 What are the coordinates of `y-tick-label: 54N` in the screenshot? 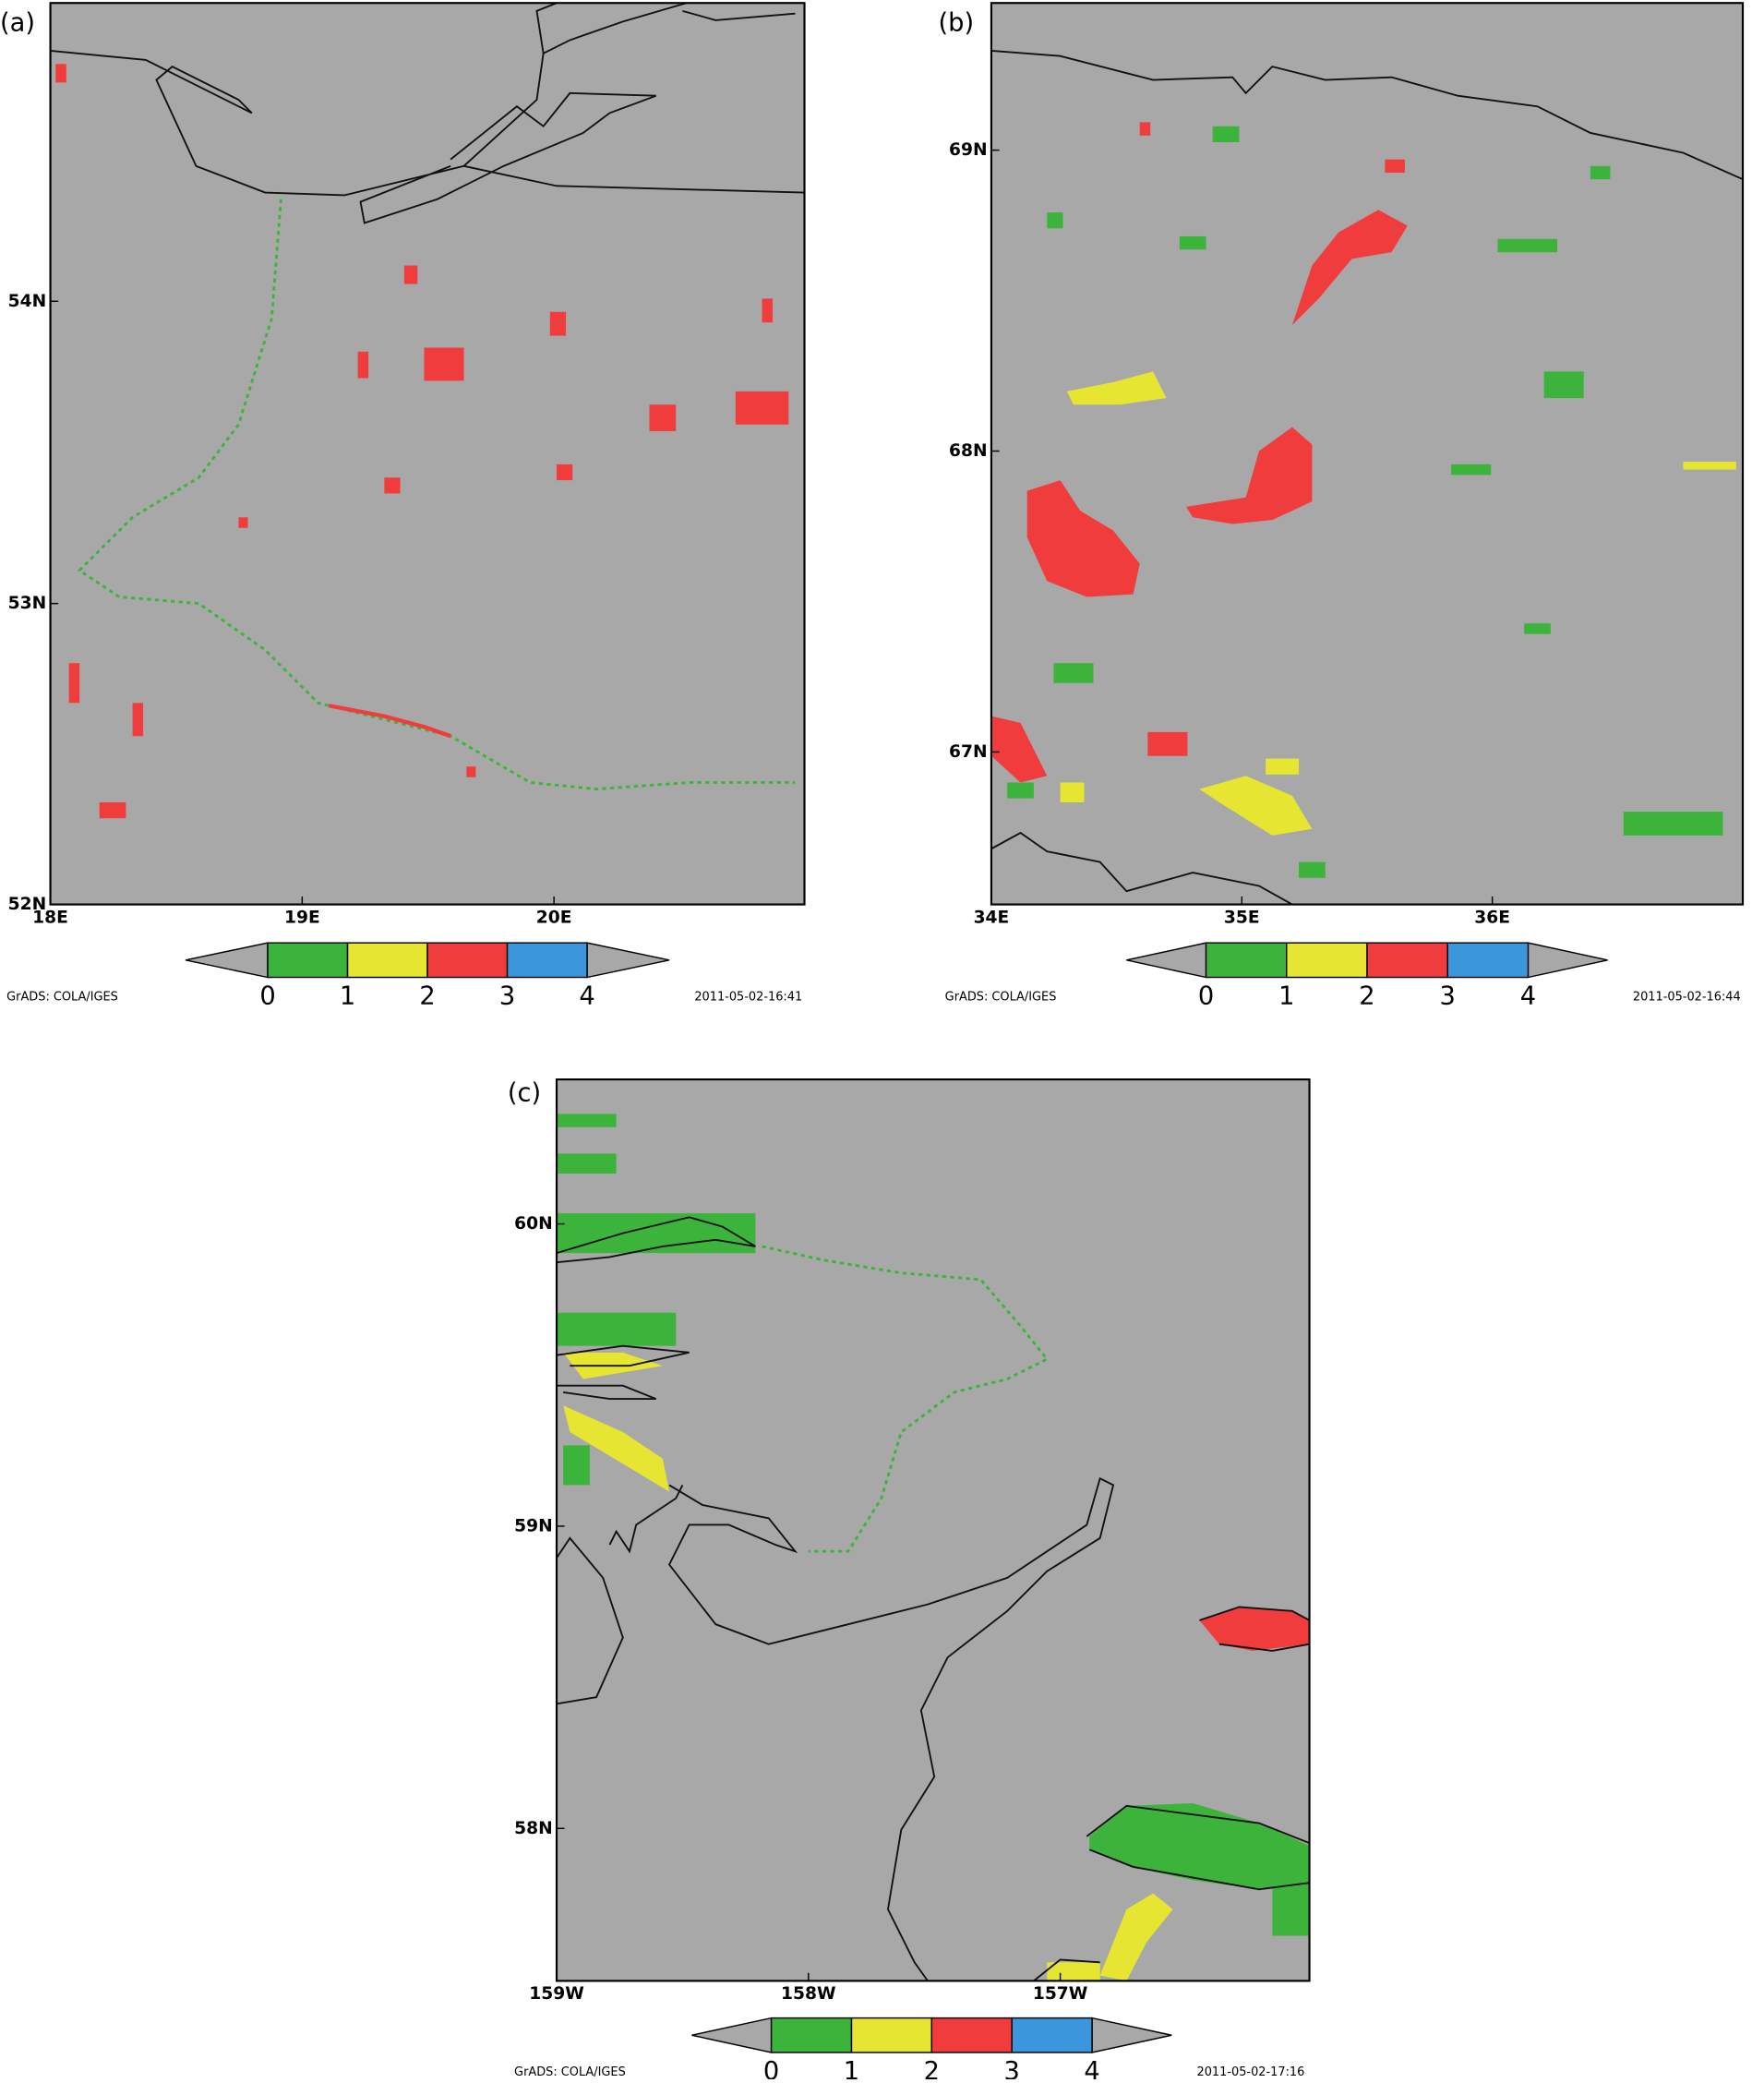 It's located at (27, 301).